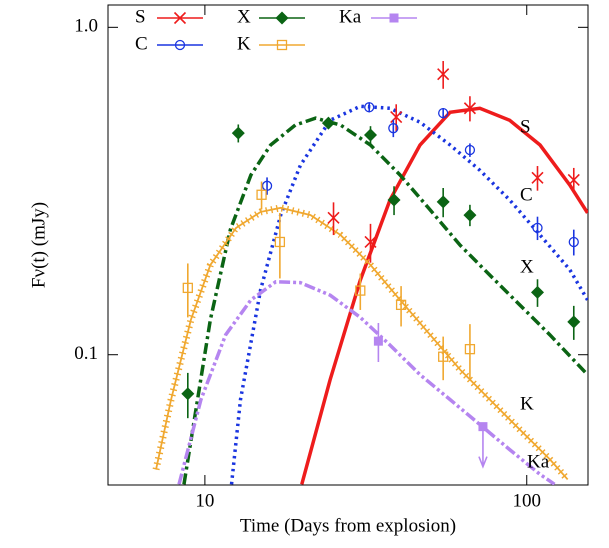 This screenshot has height=548, width=609. Describe the element at coordinates (244, 16) in the screenshot. I see `legend-label: X` at that location.